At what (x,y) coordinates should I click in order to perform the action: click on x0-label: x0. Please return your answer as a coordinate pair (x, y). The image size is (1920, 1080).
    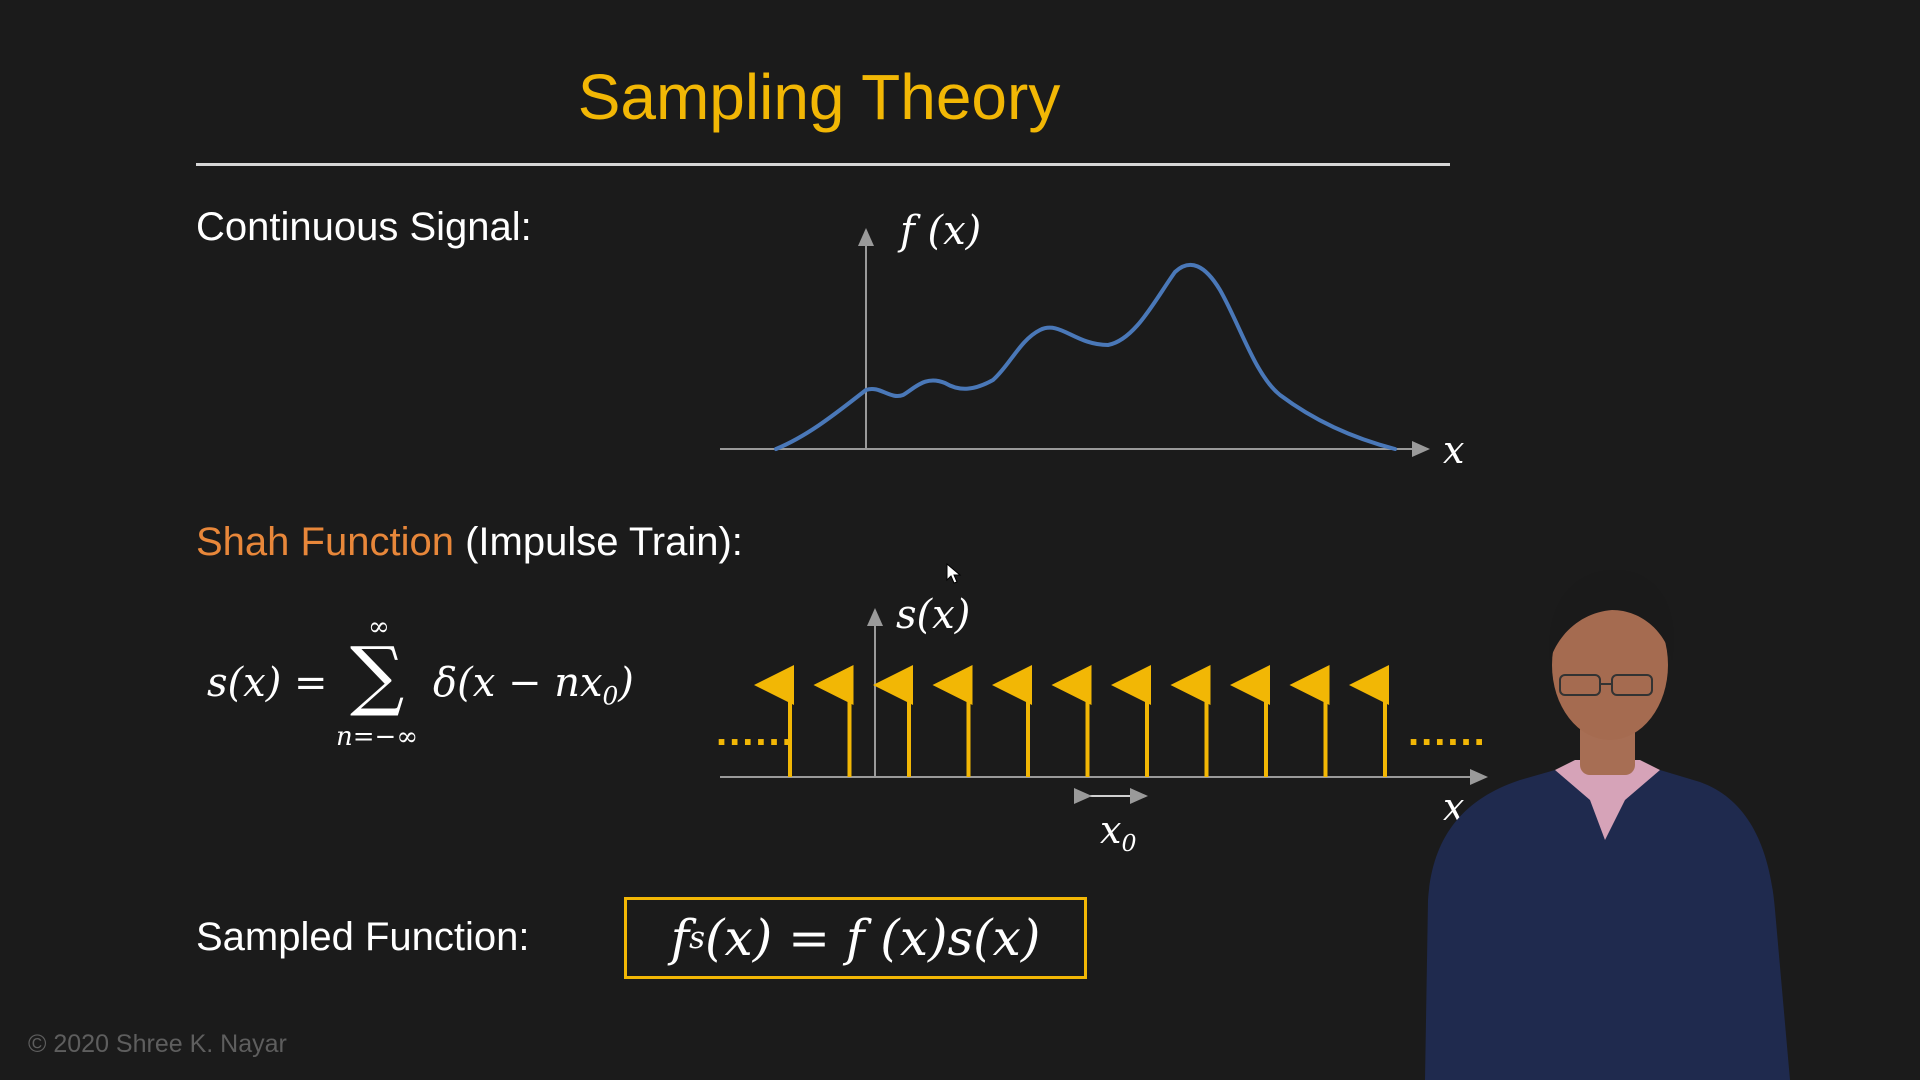
    Looking at the image, I should click on (1118, 832).